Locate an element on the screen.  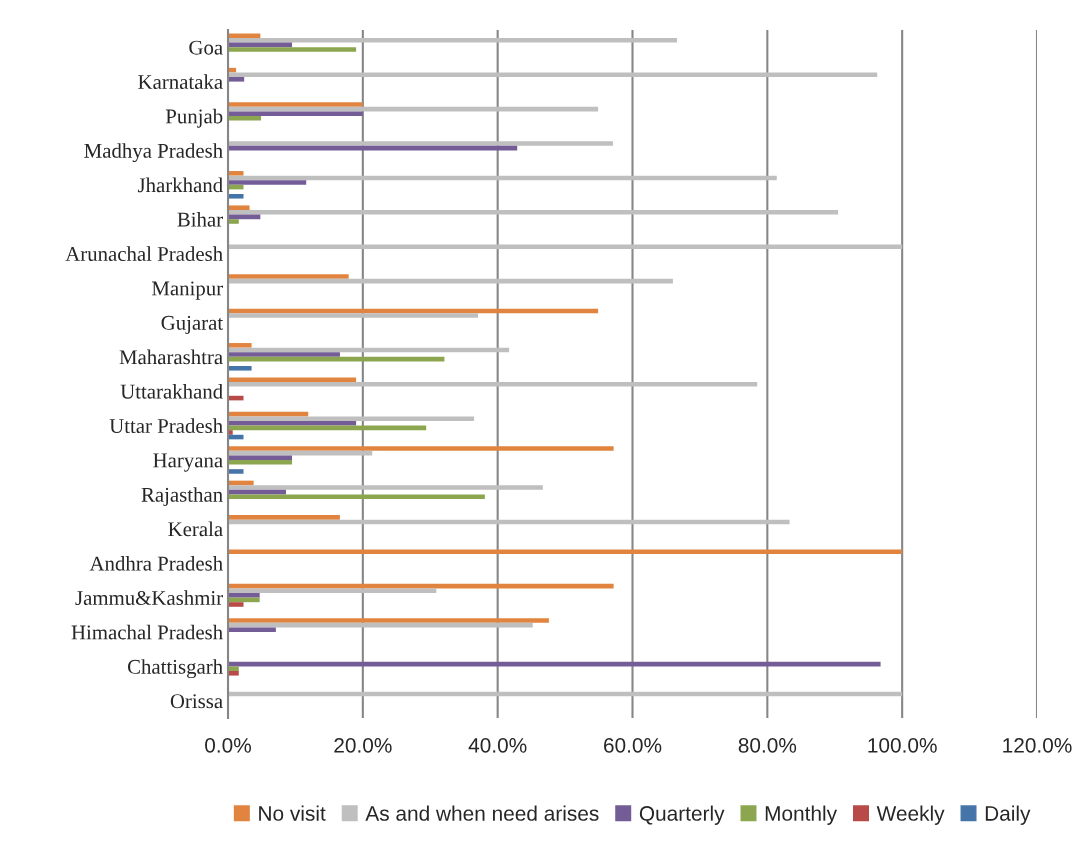
legend-label: Quarterly is located at coordinates (682, 815).